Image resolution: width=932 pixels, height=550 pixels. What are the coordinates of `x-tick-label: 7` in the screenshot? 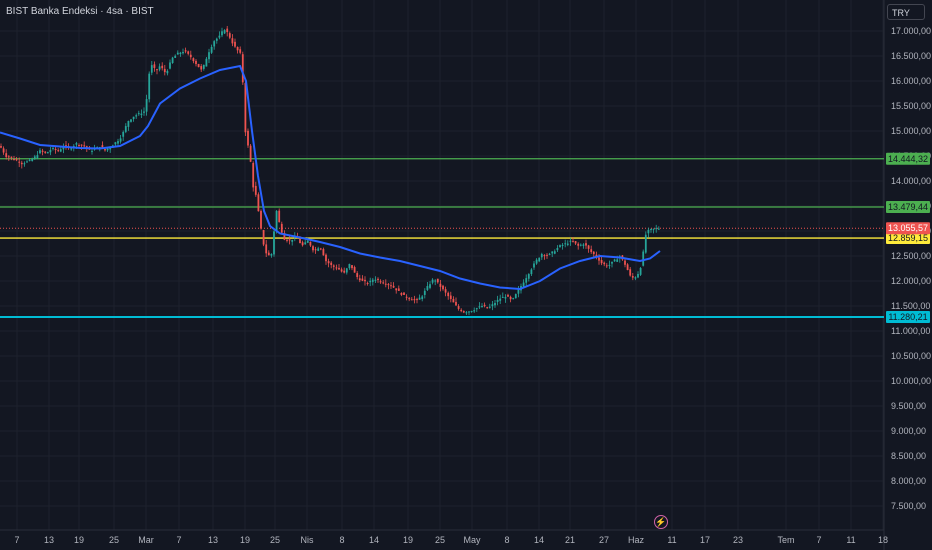 It's located at (178, 540).